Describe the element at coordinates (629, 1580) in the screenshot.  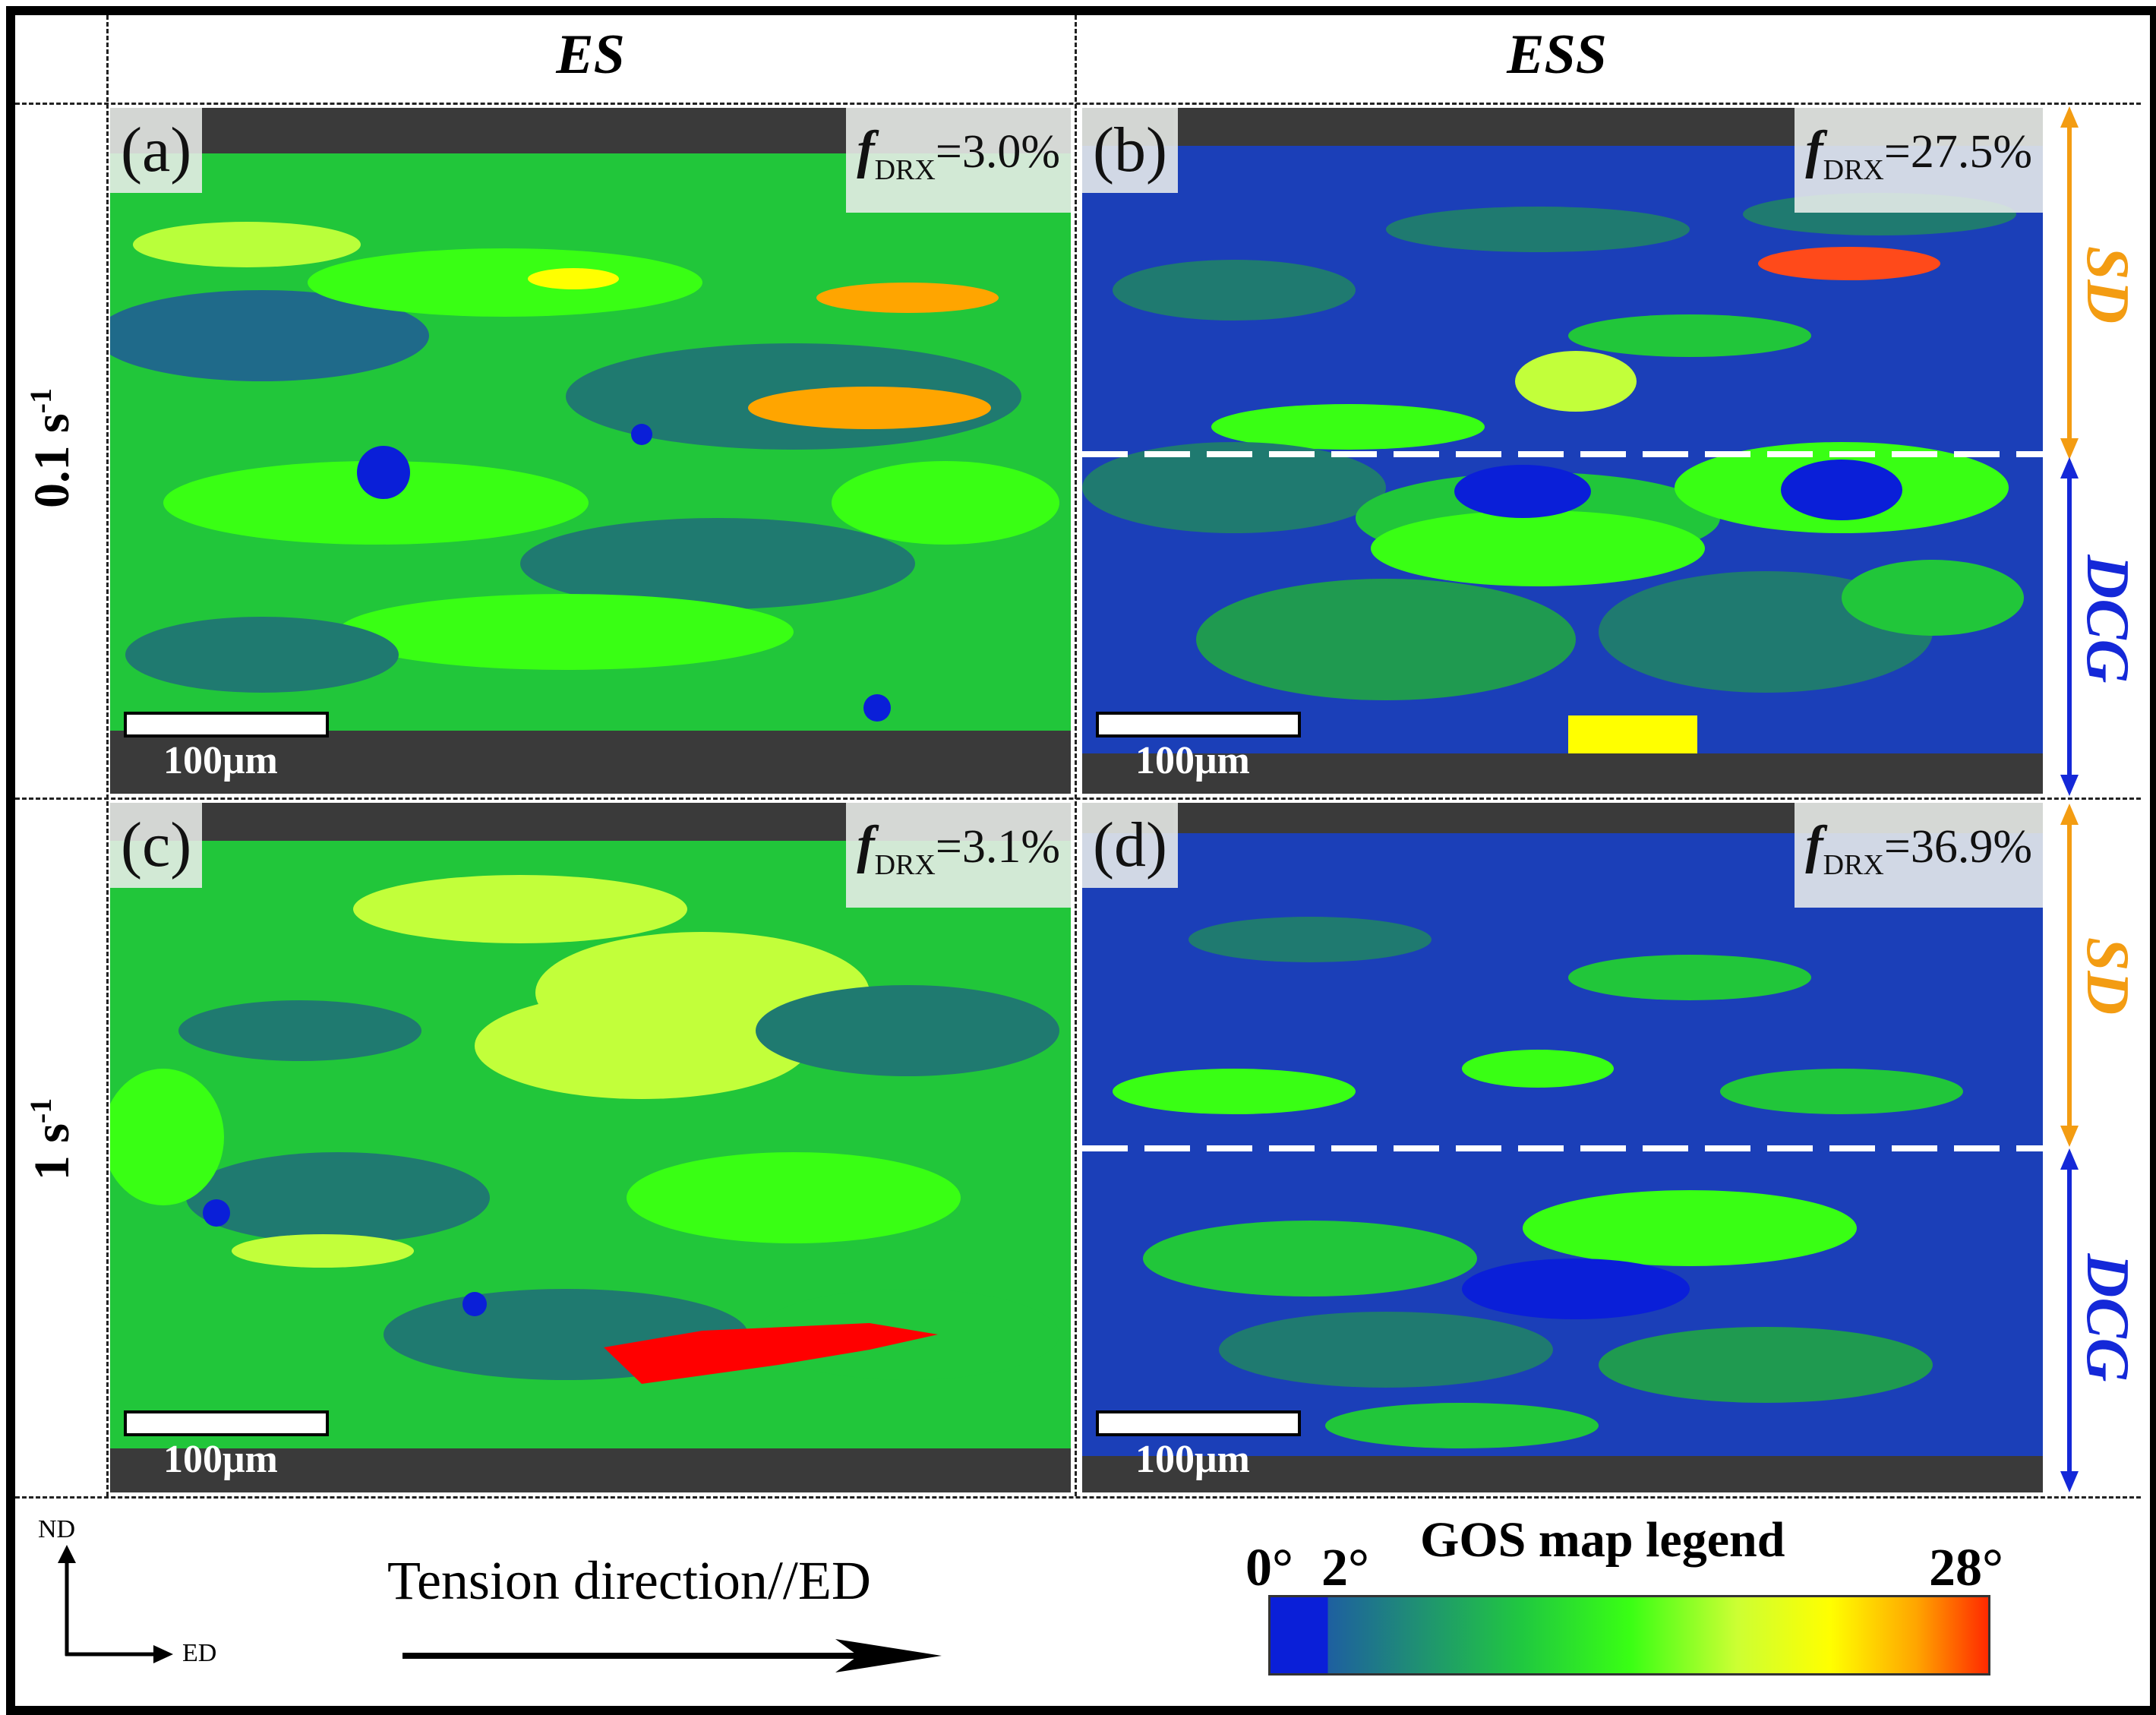
I see `tension-direction-label: Tension direction//ED` at that location.